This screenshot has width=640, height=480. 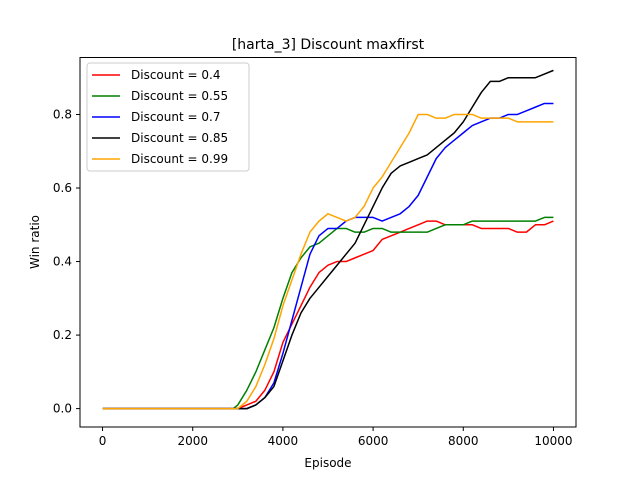 I want to click on x-axis-label: Episode, so click(x=327, y=463).